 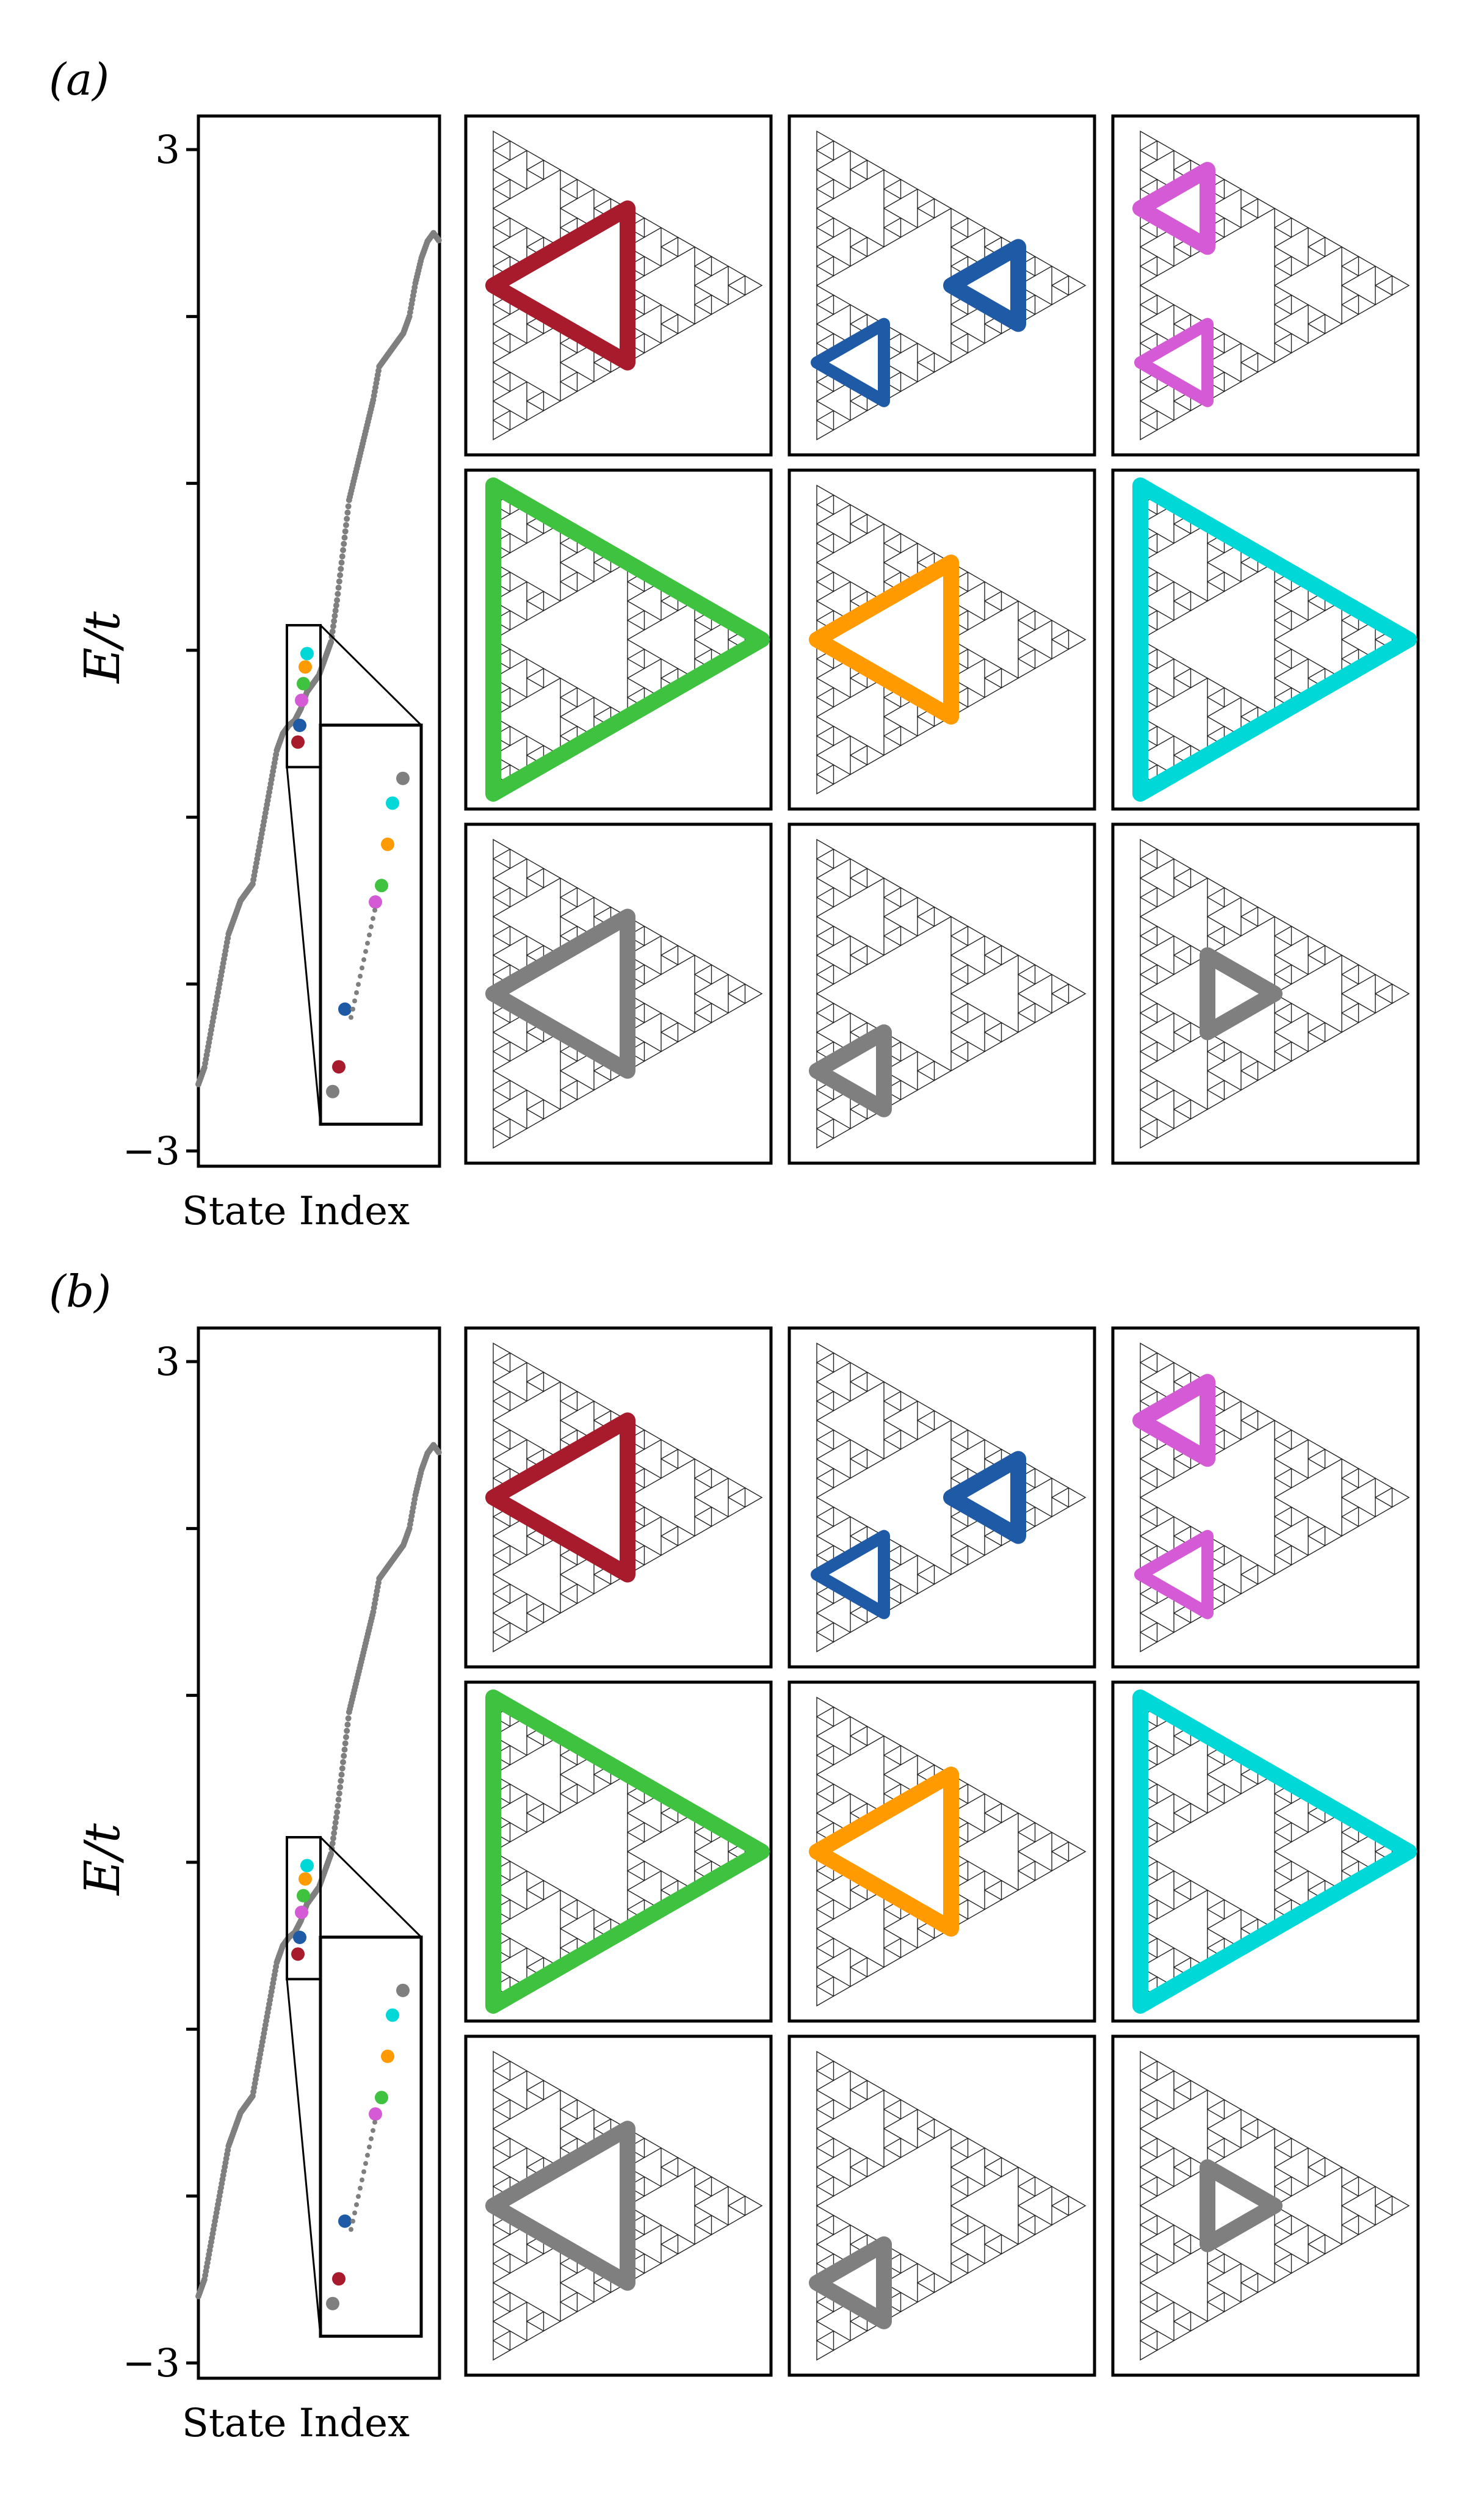 What do you see at coordinates (1275, 285) in the screenshot?
I see `lattice` at bounding box center [1275, 285].